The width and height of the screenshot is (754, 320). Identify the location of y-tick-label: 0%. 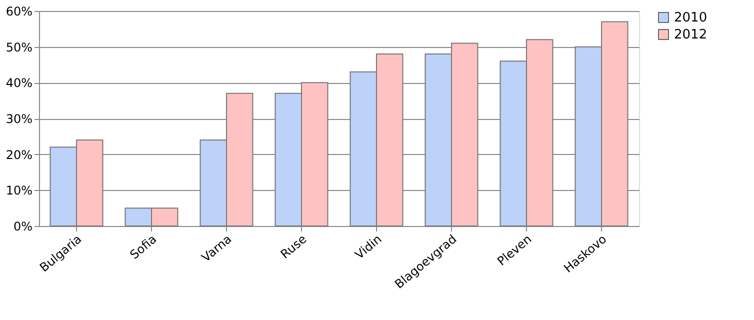
(22, 227).